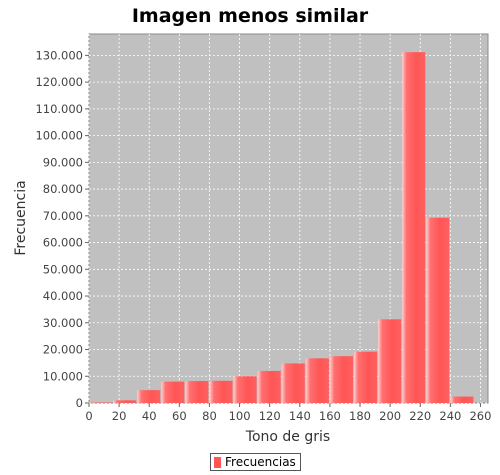  Describe the element at coordinates (287, 437) in the screenshot. I see `x-axis-label: Tono de gris` at that location.